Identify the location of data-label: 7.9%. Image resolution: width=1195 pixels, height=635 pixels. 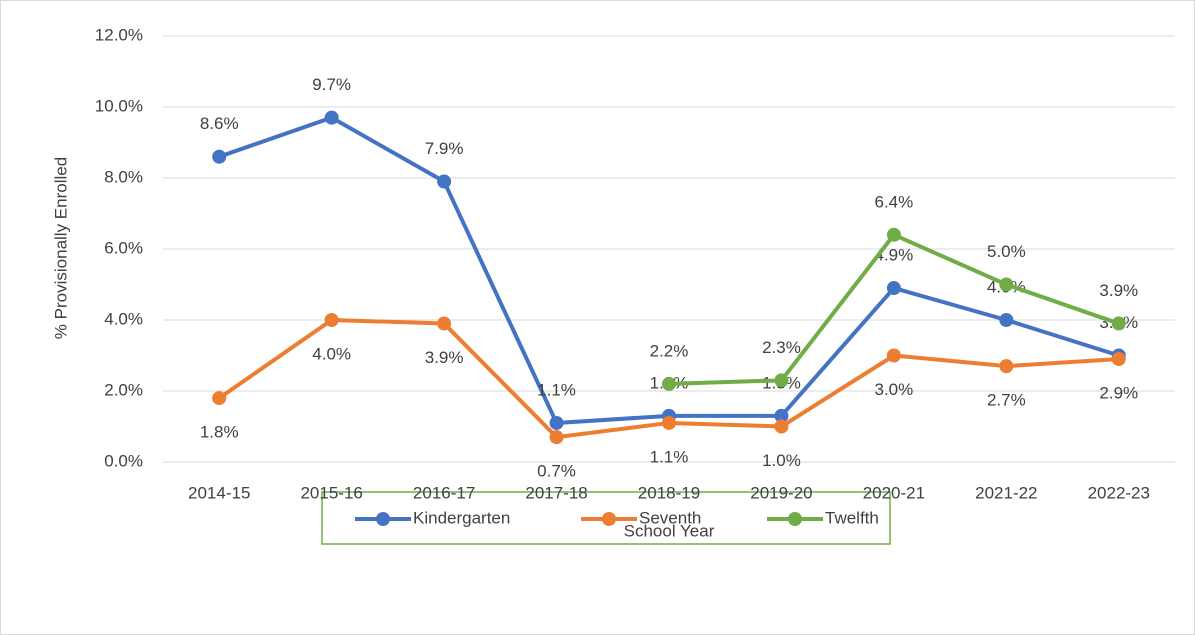
(444, 148).